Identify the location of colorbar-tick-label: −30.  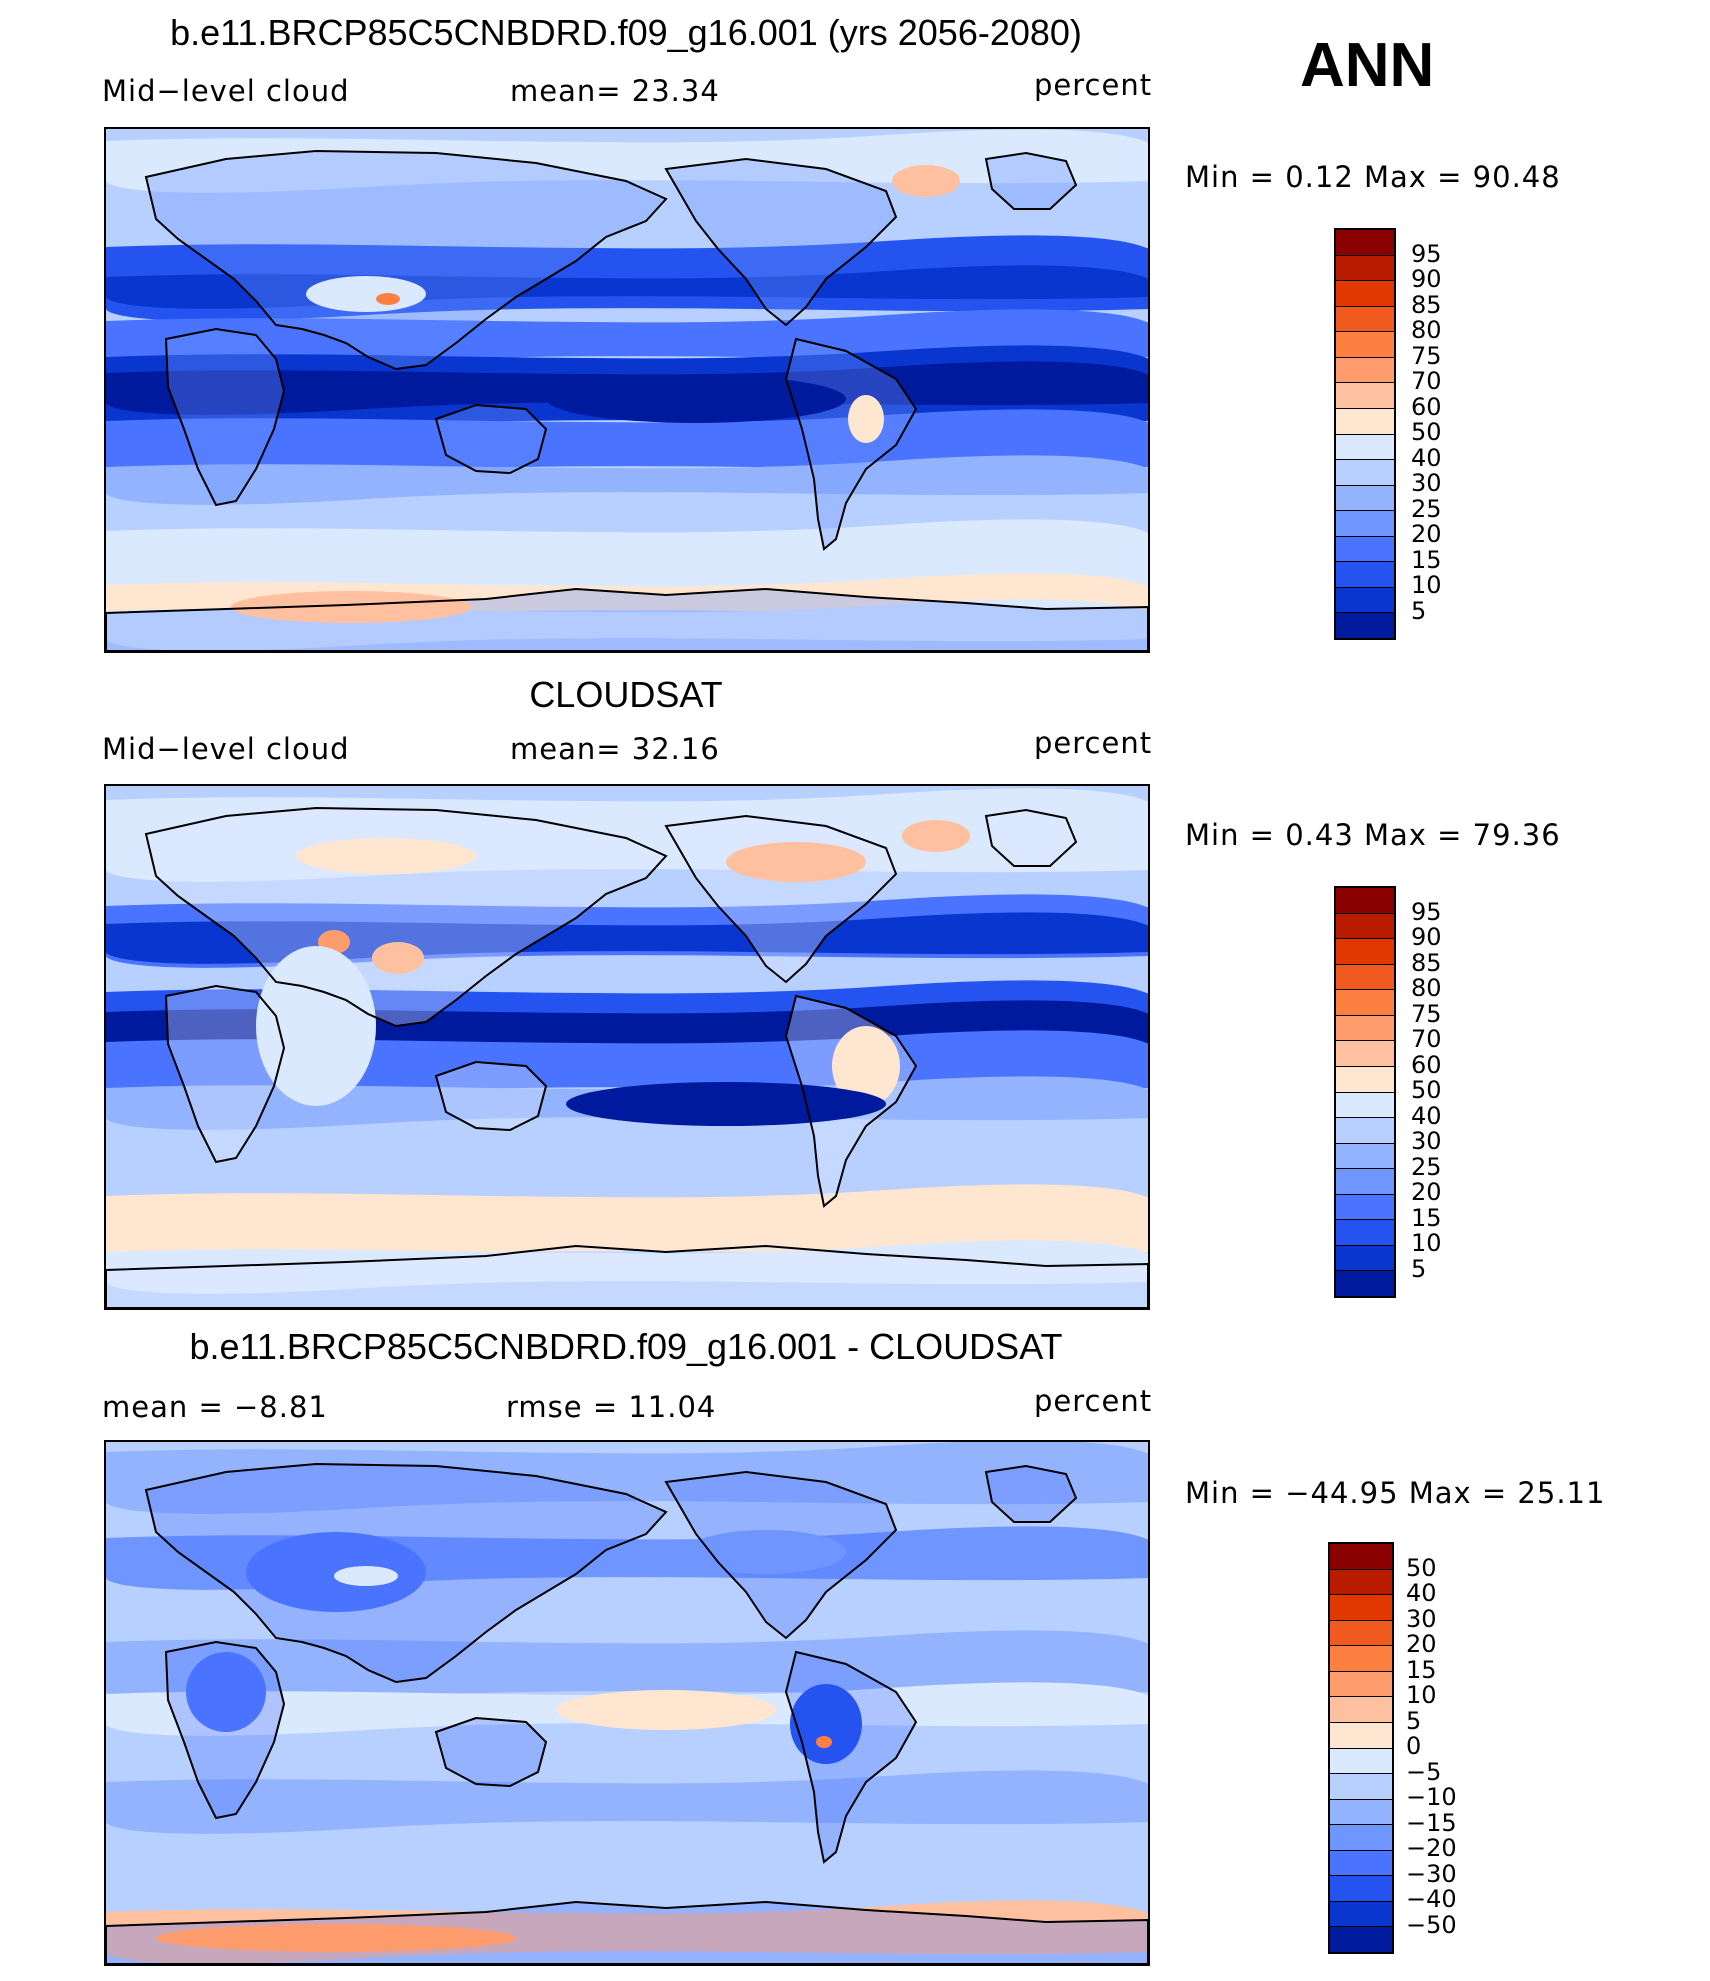
(1431, 1873).